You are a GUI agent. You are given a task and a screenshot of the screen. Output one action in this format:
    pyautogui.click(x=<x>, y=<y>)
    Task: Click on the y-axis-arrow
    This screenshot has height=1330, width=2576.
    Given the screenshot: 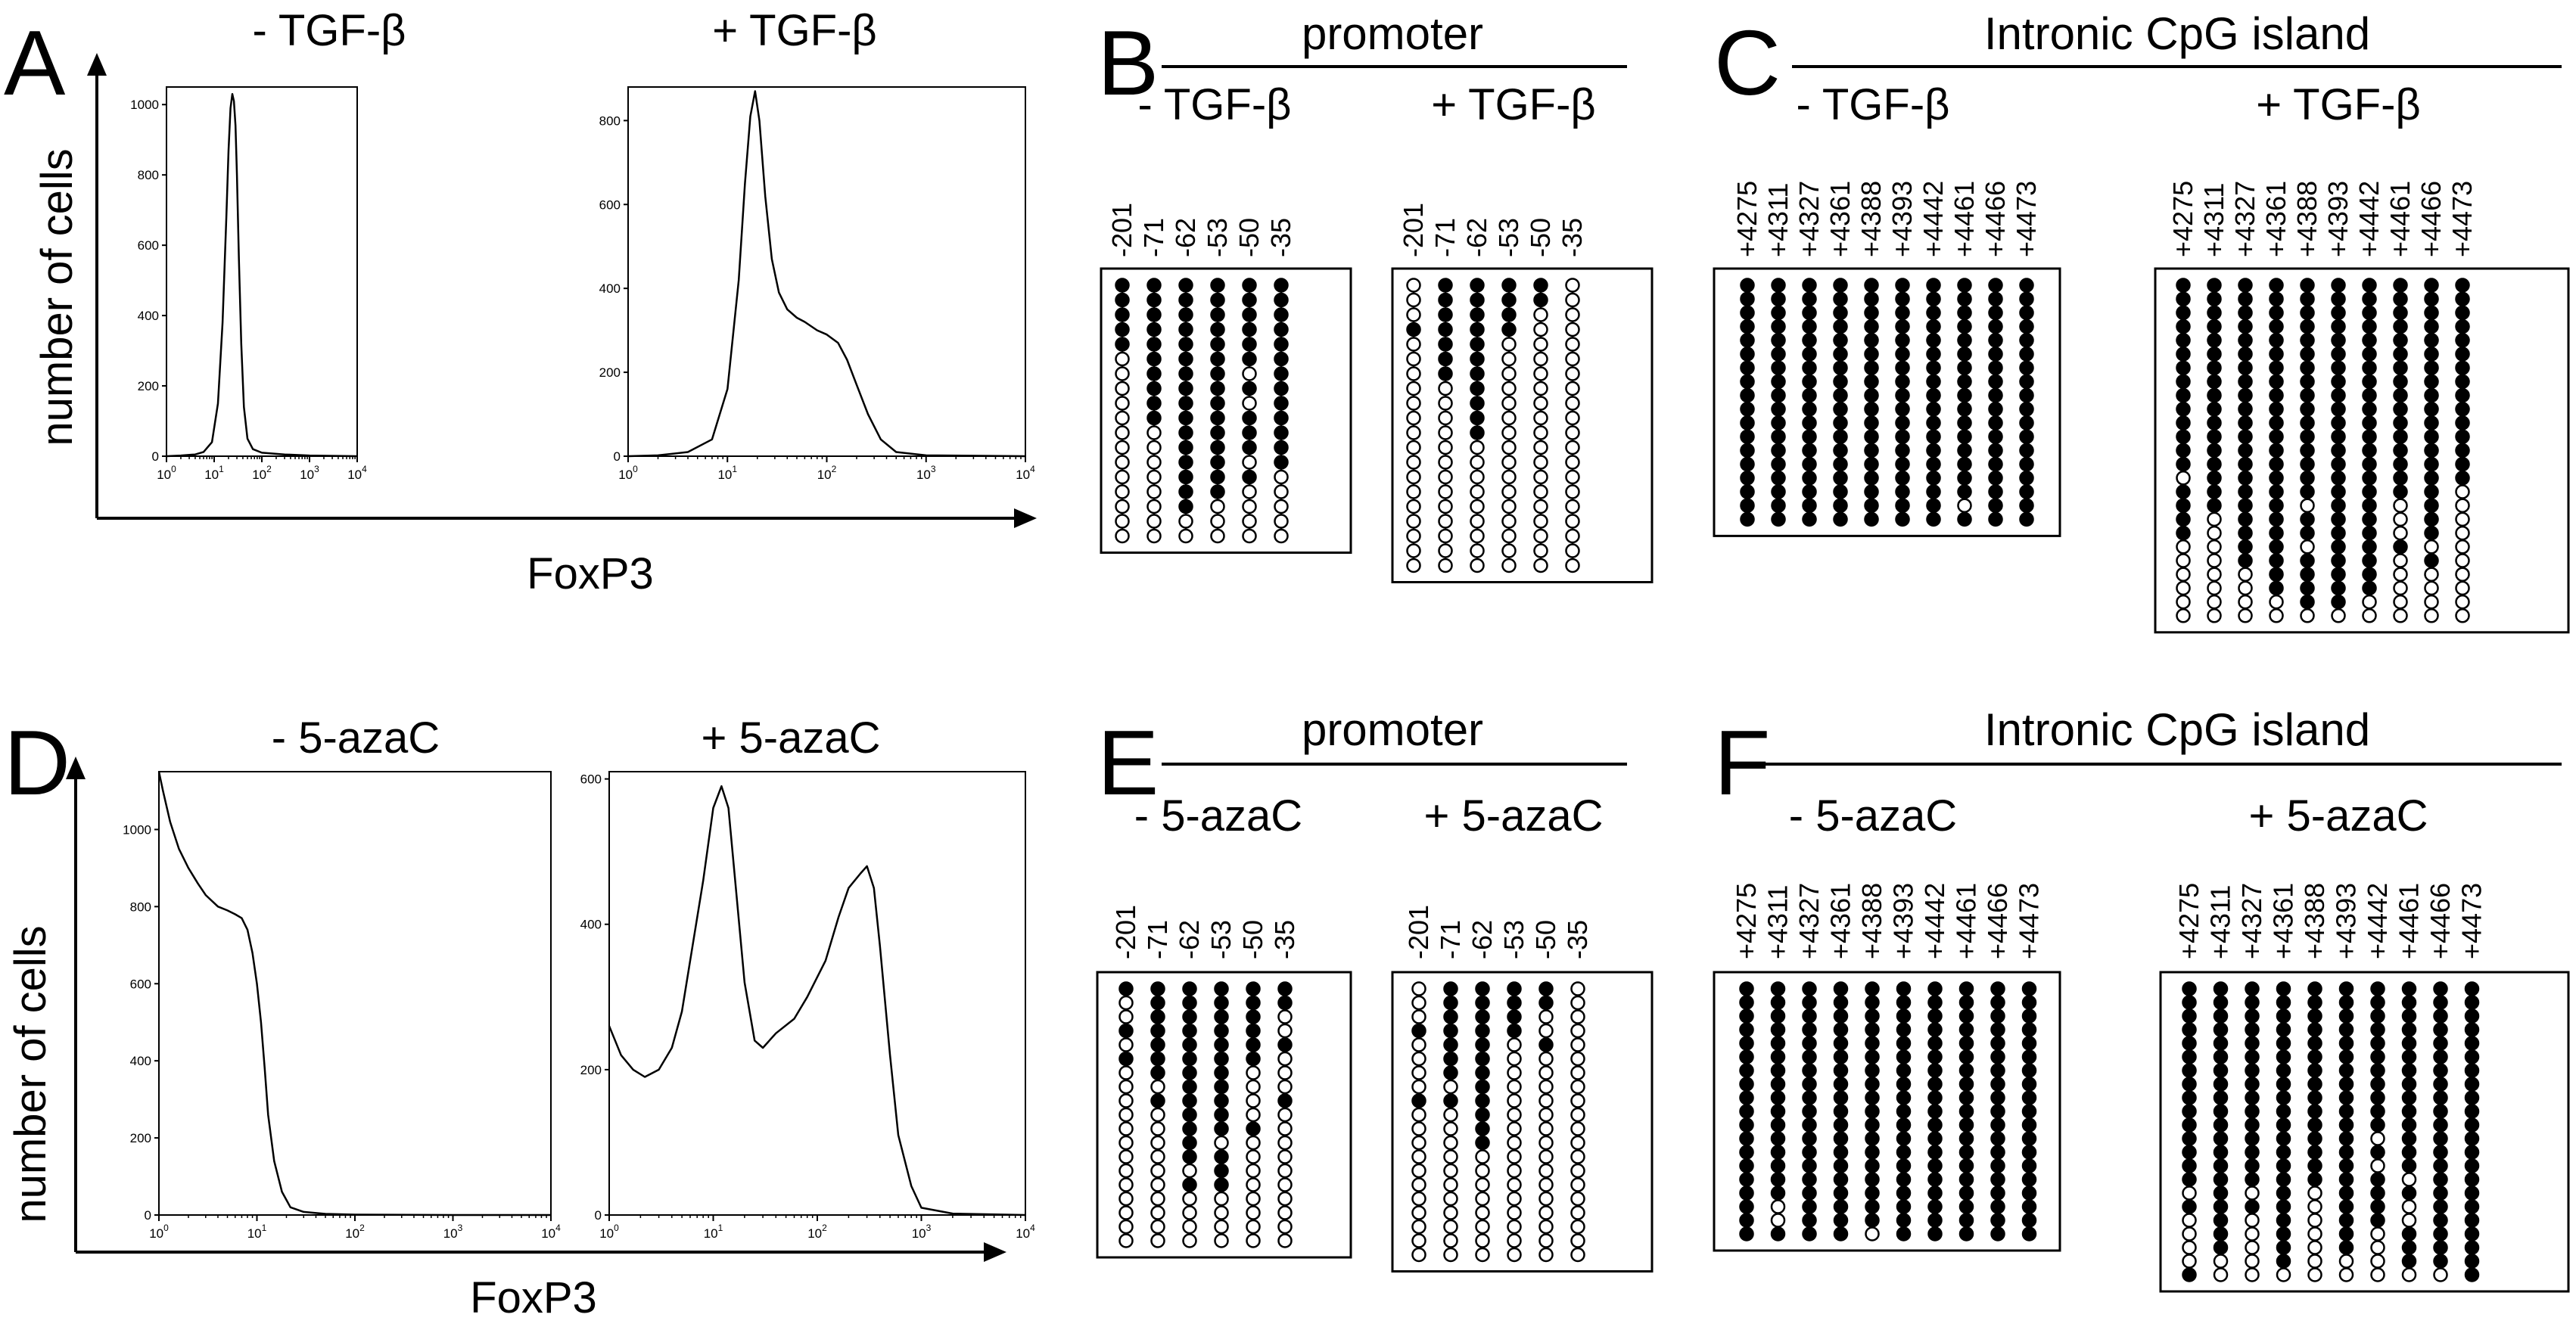 What is the action you would take?
    pyautogui.click(x=97, y=64)
    